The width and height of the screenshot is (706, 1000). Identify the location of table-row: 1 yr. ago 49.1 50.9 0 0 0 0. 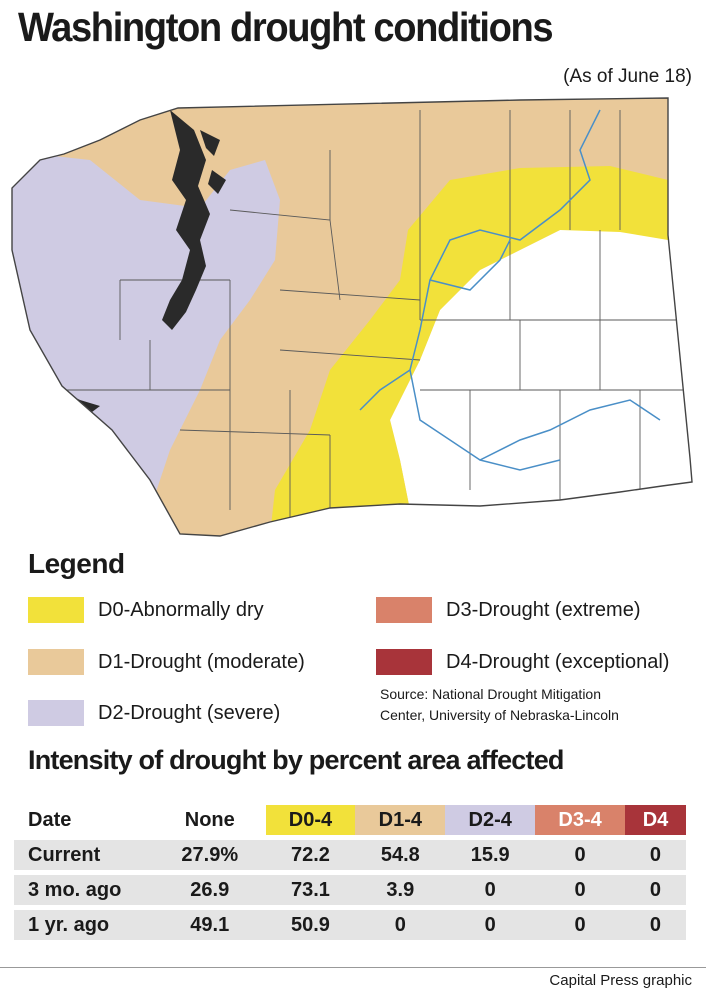
(350, 925).